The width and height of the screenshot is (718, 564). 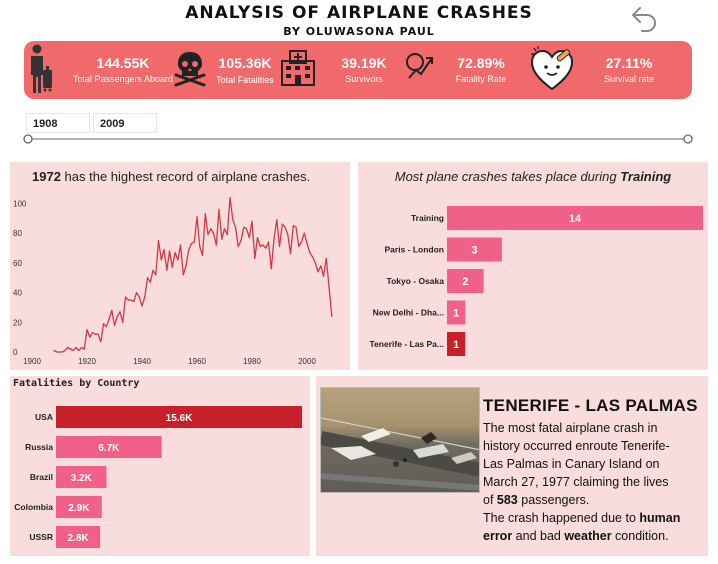 I want to click on year-range-slider, so click(x=358, y=139).